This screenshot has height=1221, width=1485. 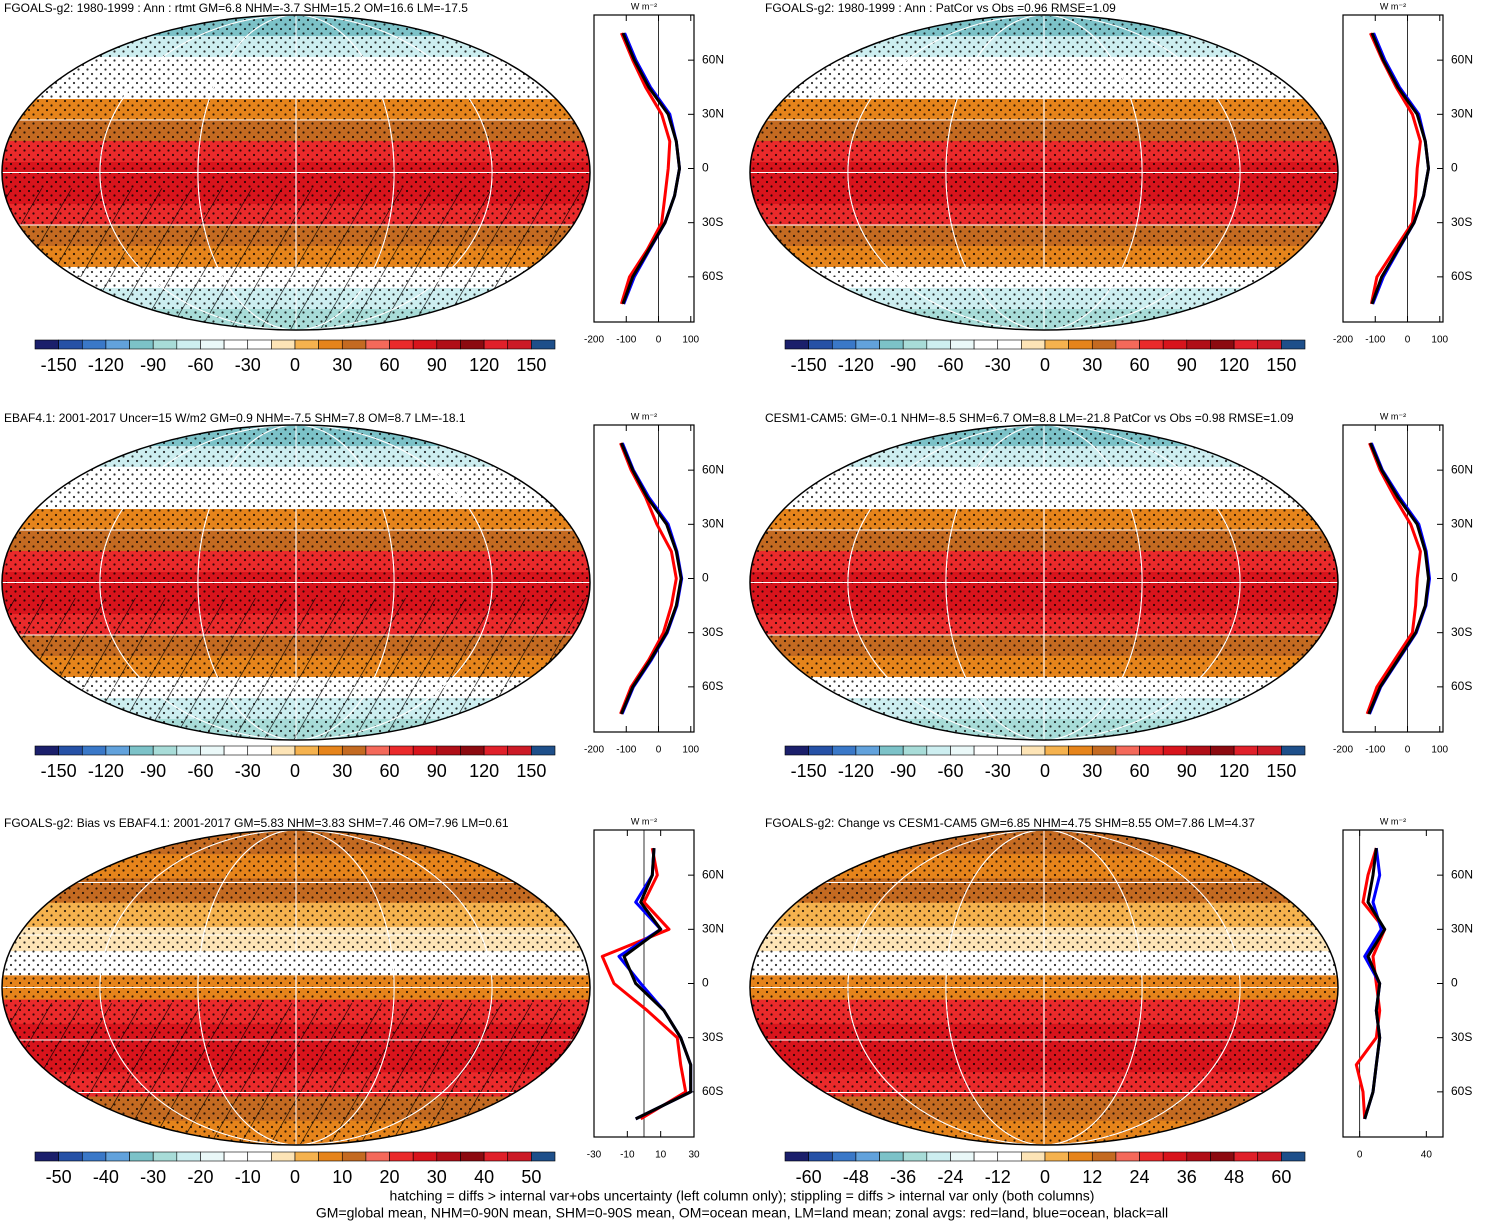 What do you see at coordinates (809, 365) in the screenshot?
I see `colorbar-label: -150` at bounding box center [809, 365].